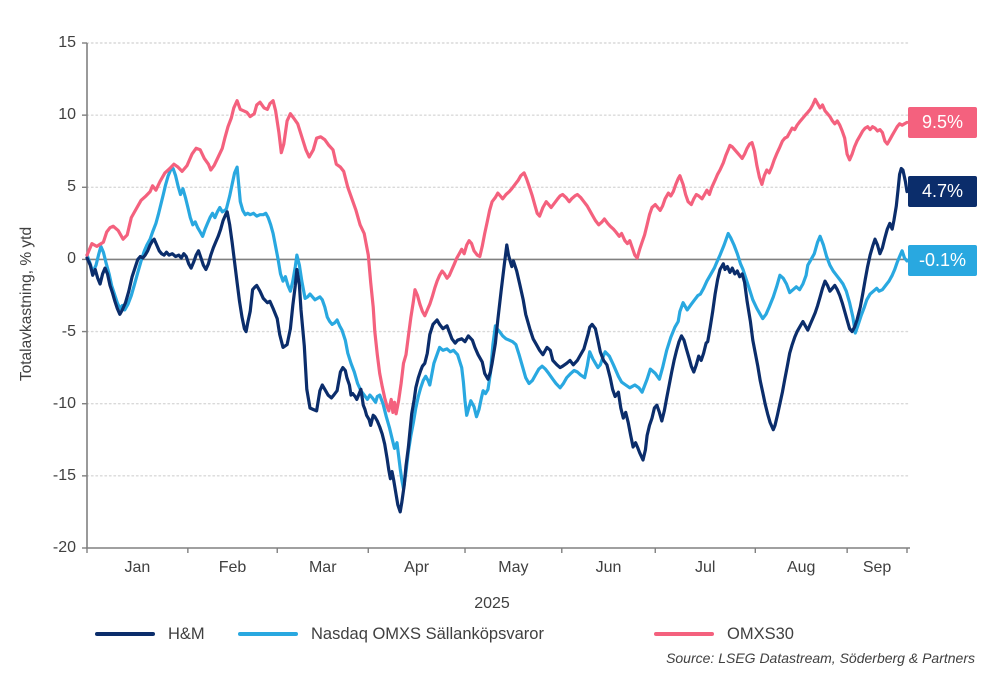 Image resolution: width=983 pixels, height=680 pixels. What do you see at coordinates (492, 603) in the screenshot?
I see `x-axis-year-label: 2025` at bounding box center [492, 603].